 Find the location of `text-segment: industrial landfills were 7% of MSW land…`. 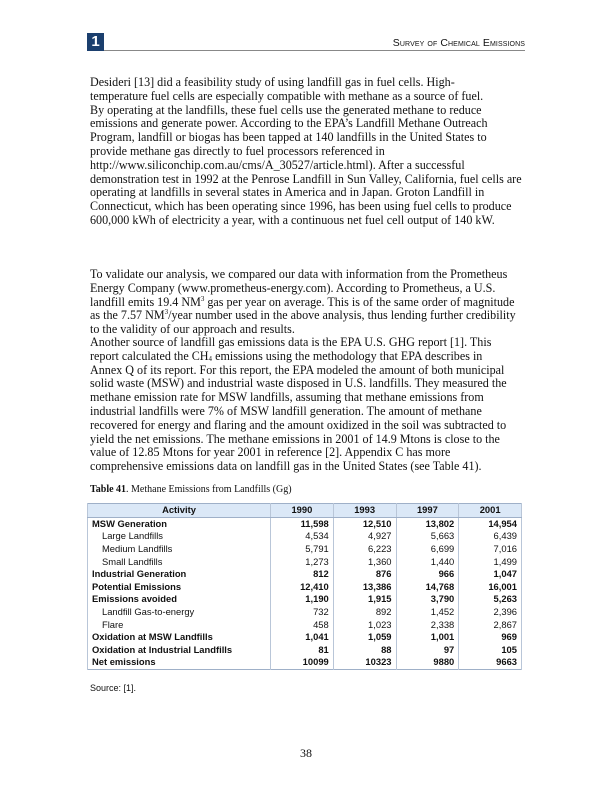

text-segment: industrial landfills were 7% of MSW land… is located at coordinates (286, 410).